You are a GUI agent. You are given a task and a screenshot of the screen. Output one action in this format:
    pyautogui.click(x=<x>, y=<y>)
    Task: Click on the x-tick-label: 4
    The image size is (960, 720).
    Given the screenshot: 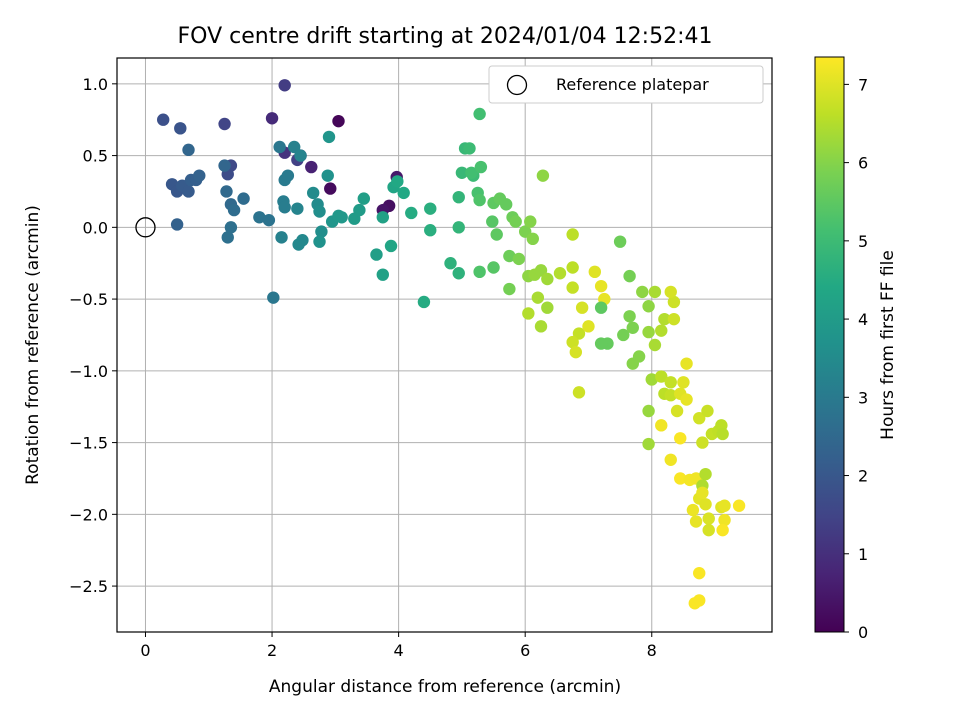 What is the action you would take?
    pyautogui.click(x=399, y=650)
    